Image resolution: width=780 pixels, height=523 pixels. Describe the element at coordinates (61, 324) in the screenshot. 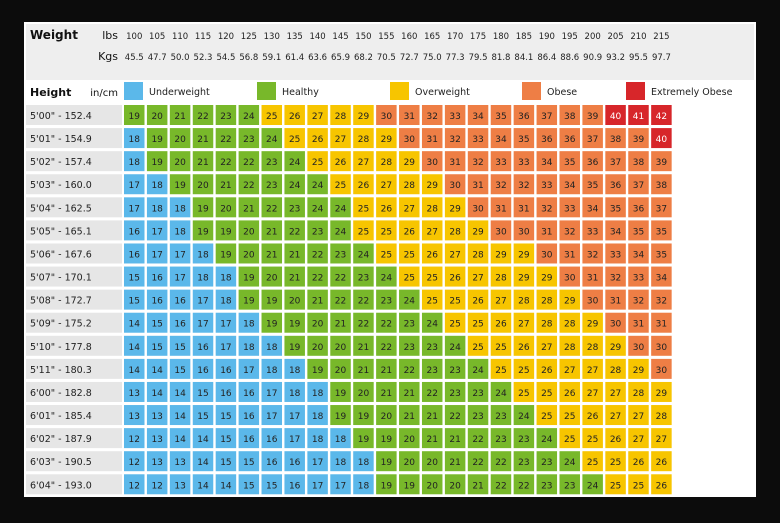

I see `height-row-label: 5'09" - 175.2` at that location.